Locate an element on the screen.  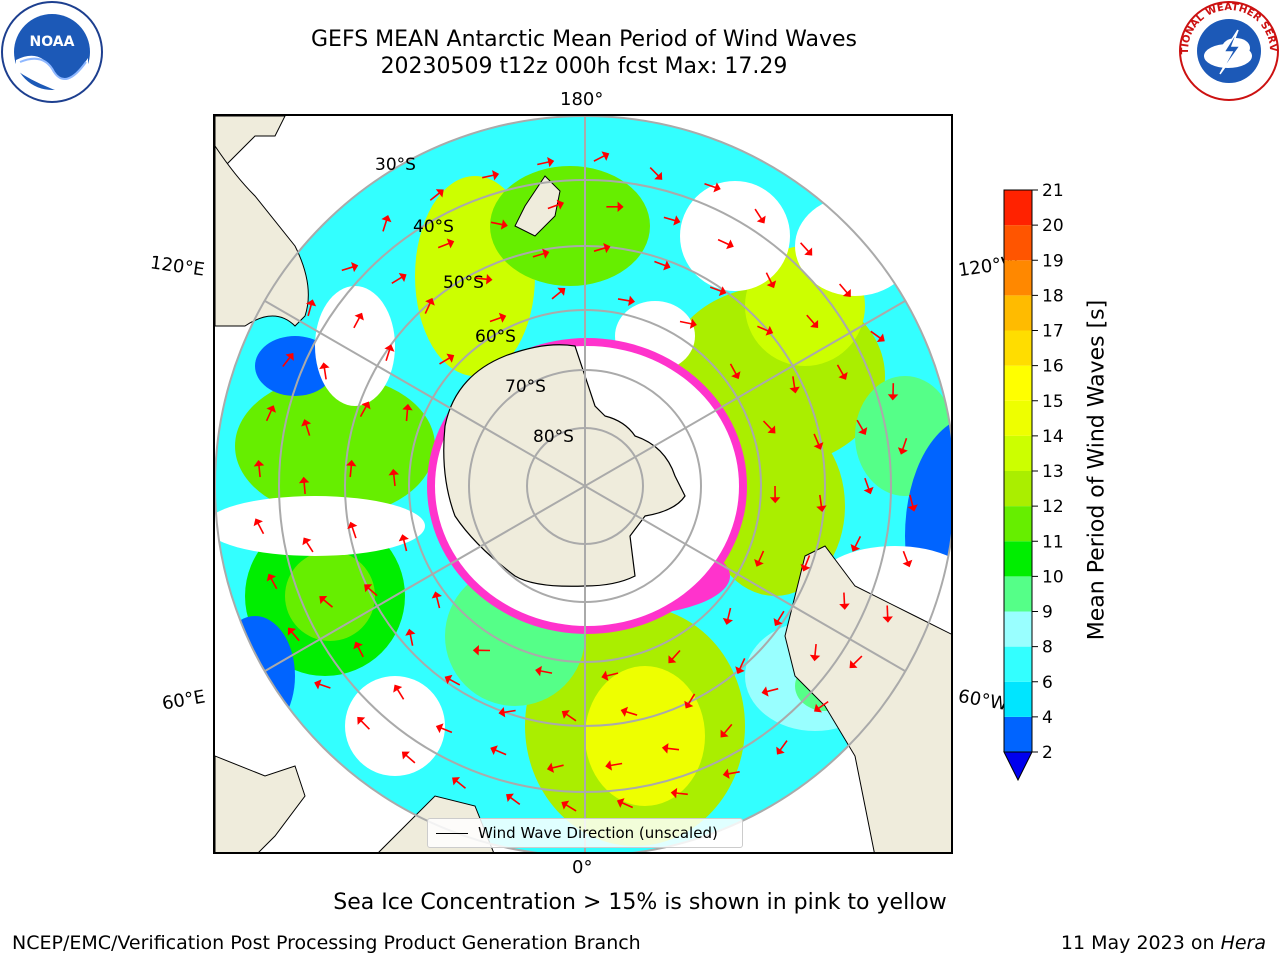
colorbar-label: Mean Period of Wind Waves [s] is located at coordinates (1097, 470).